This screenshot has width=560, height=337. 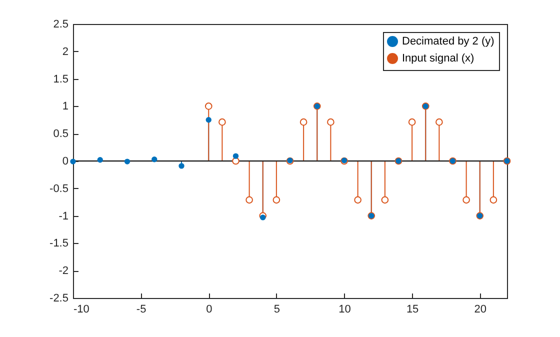 I want to click on y-tick-label: 1.5, so click(x=60, y=79).